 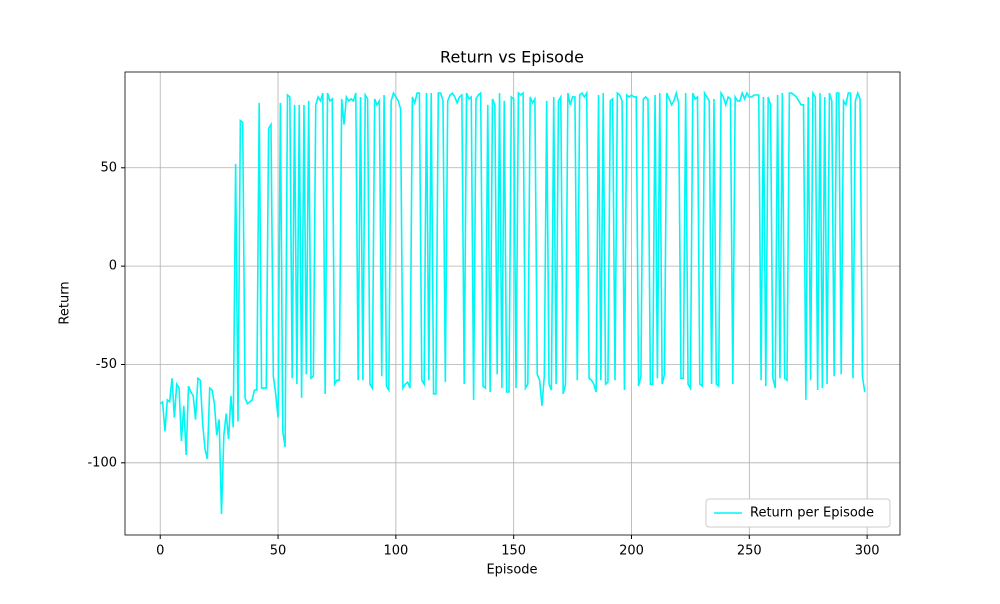 What do you see at coordinates (395, 551) in the screenshot?
I see `x-tick-label: 100` at bounding box center [395, 551].